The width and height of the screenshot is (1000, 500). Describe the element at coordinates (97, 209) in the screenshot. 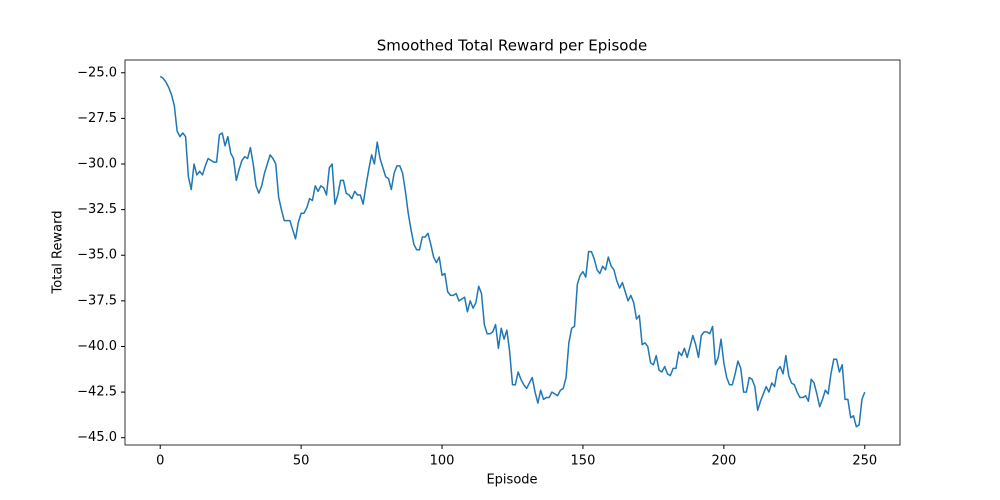

I see `y-tick-label: −32.5` at that location.